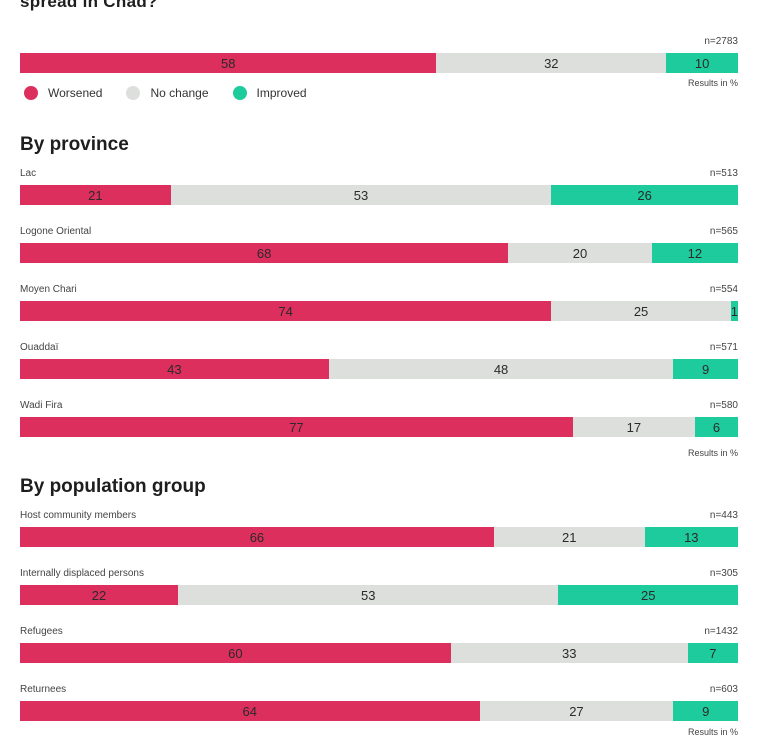  I want to click on row-label: Internally displaced persons, so click(82, 573).